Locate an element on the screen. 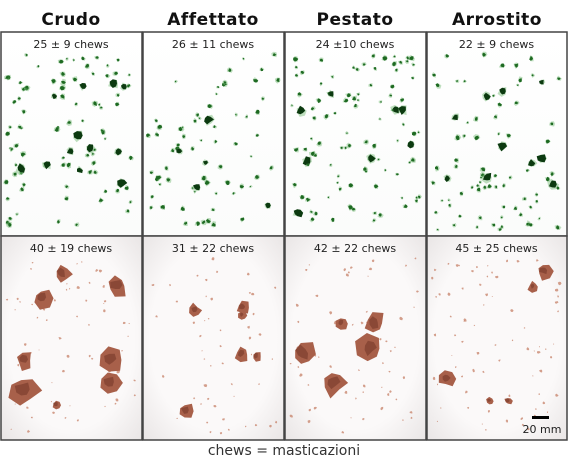 The image size is (568, 464). panel: 31 ± 22 chews is located at coordinates (213, 338).